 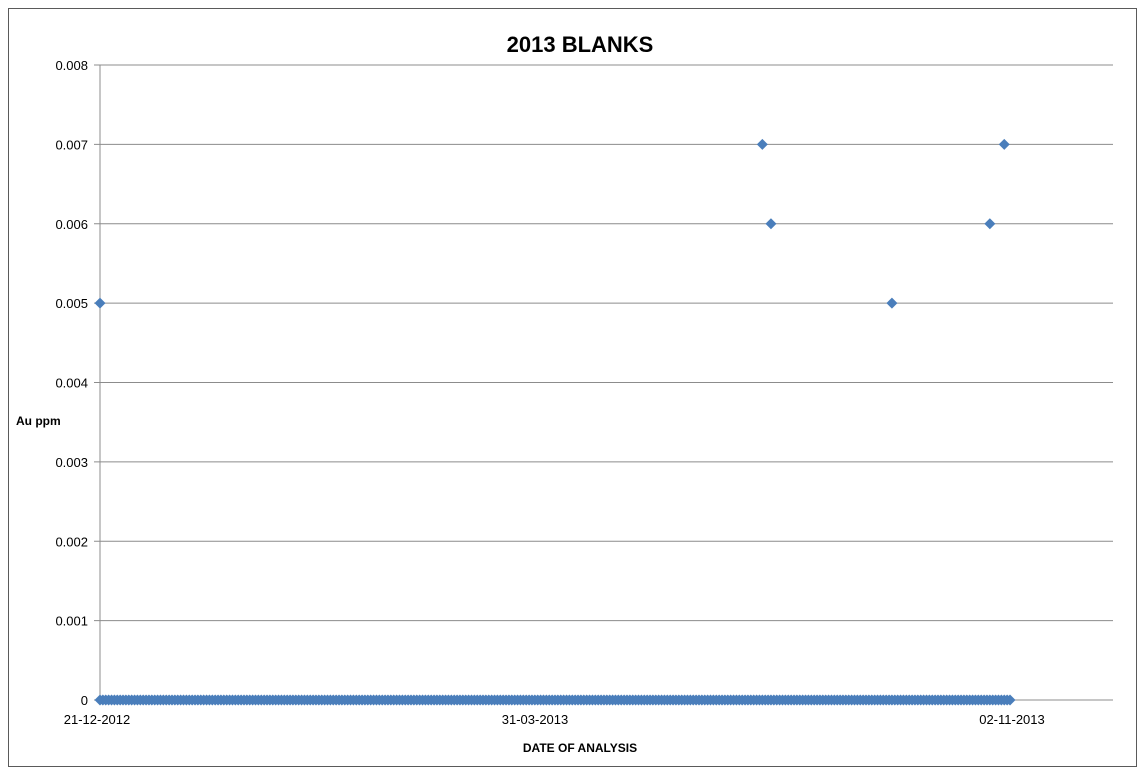 What do you see at coordinates (1012, 719) in the screenshot?
I see `x-tick-label: 02-11-2013` at bounding box center [1012, 719].